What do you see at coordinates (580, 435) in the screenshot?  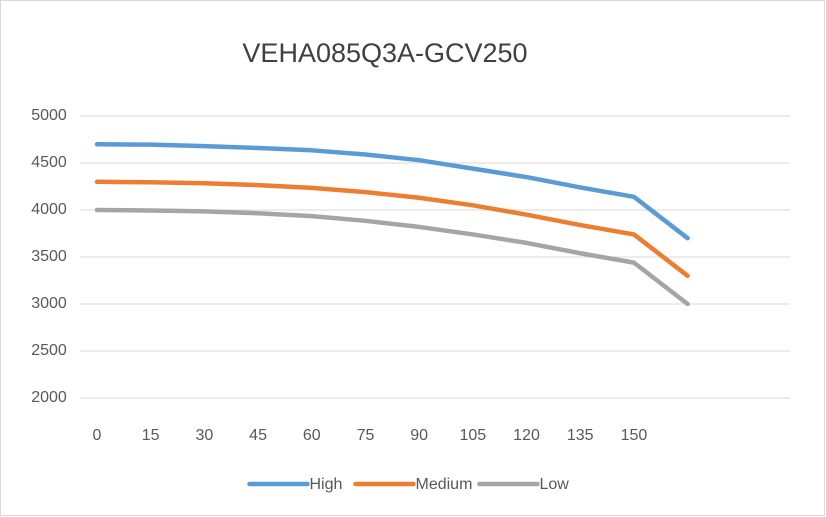 I see `x-tick-label: 135` at bounding box center [580, 435].